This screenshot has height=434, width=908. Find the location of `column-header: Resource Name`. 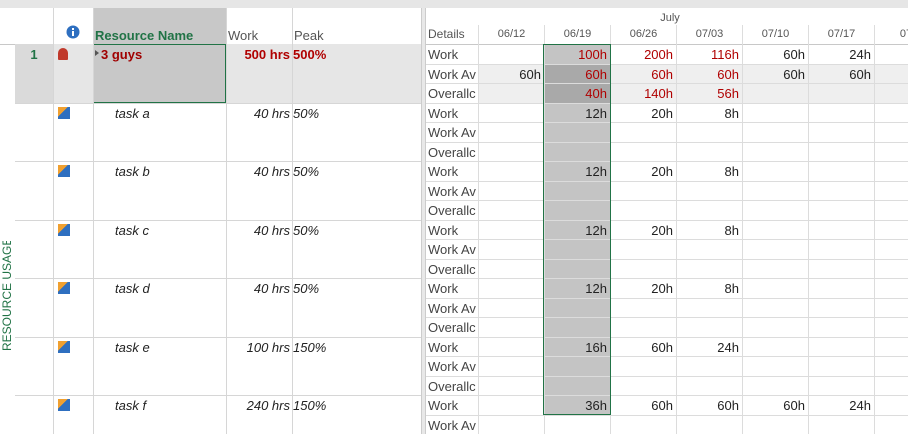

column-header: Resource Name is located at coordinates (144, 35).